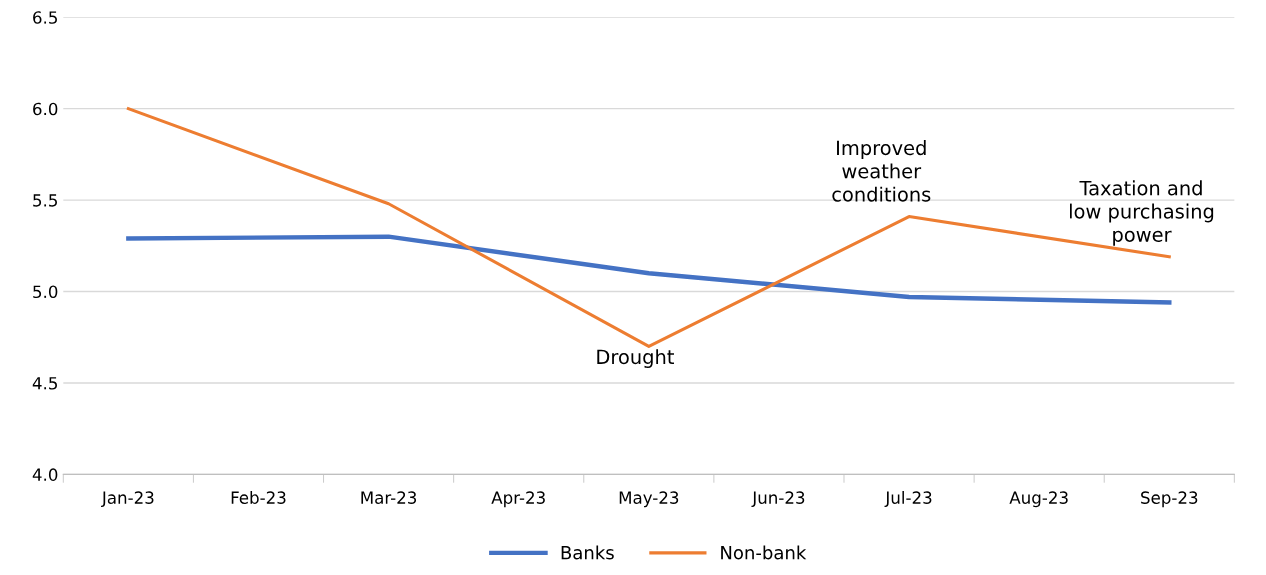  Describe the element at coordinates (1141, 213) in the screenshot. I see `annotation: Taxation and low purchasing power` at that location.